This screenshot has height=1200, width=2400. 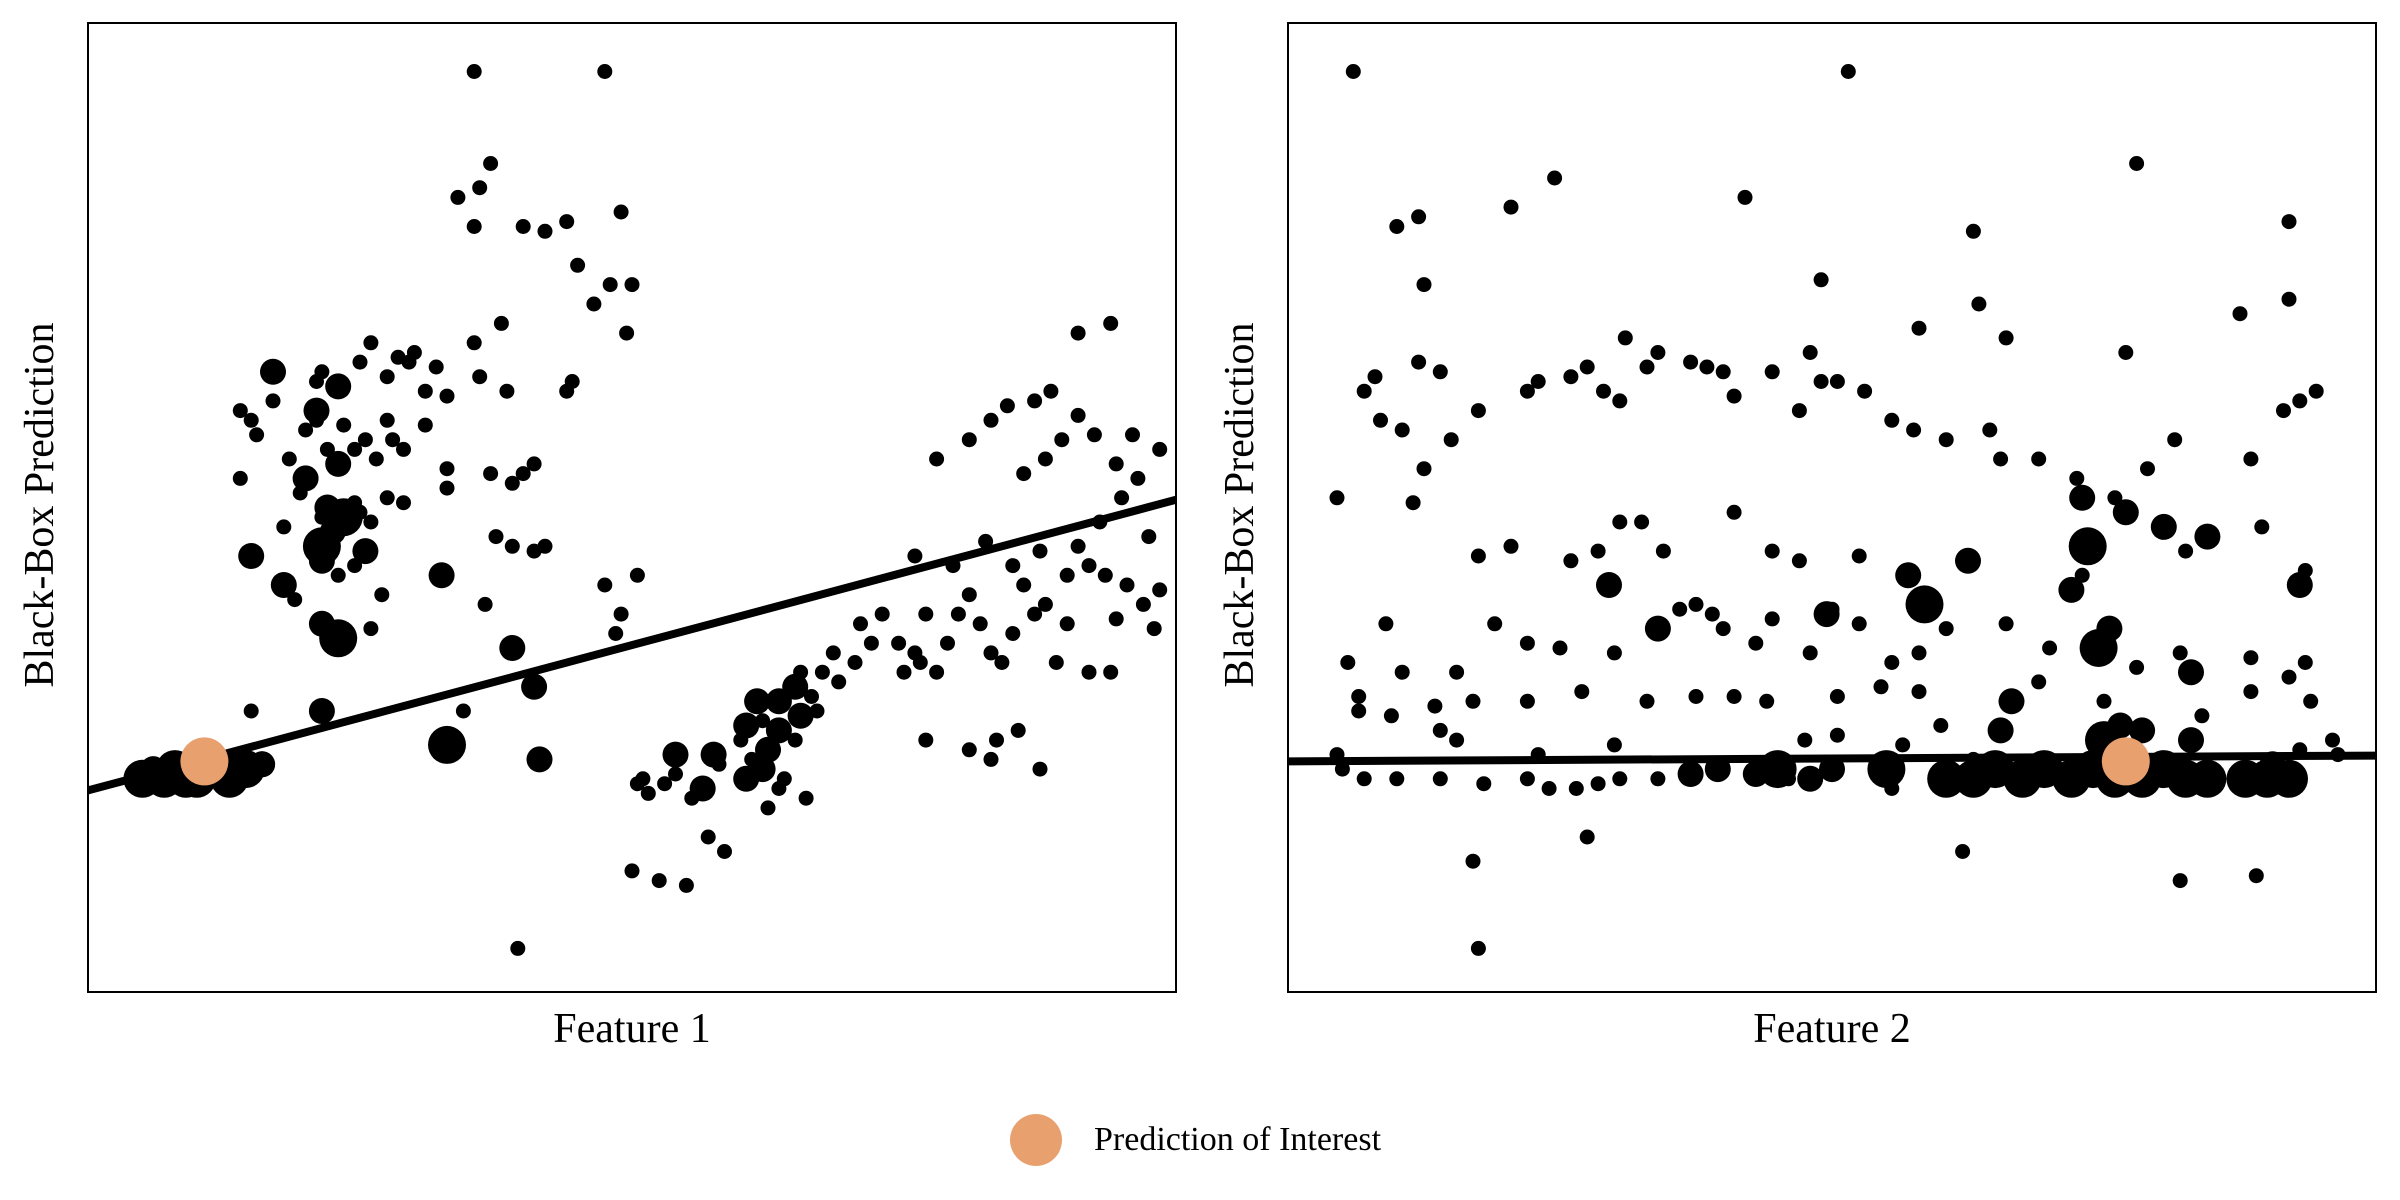 I want to click on regression-line, so click(x=1832, y=758).